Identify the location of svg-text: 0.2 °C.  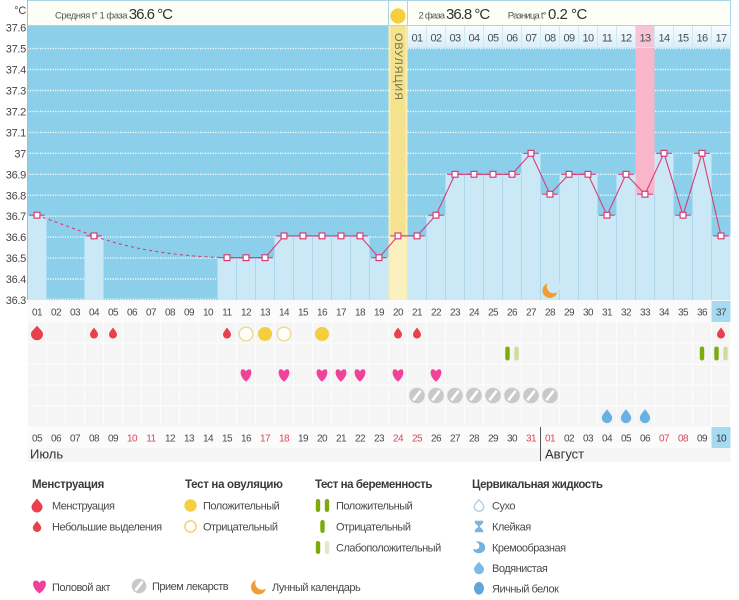
(568, 14).